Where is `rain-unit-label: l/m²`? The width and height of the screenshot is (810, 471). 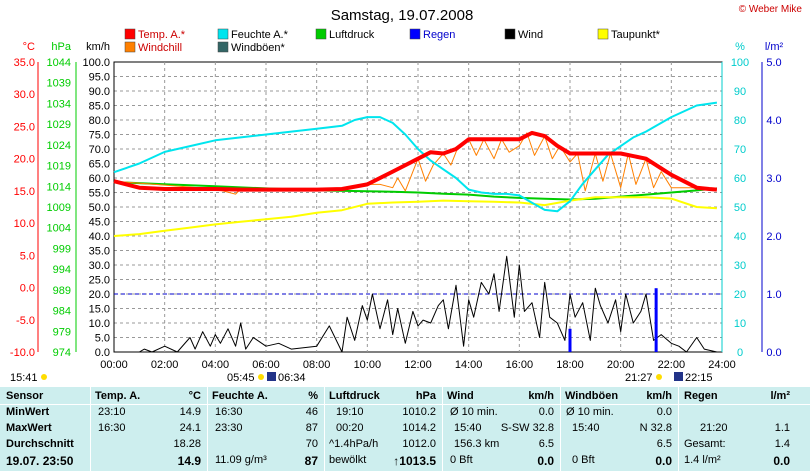
rain-unit-label: l/m² is located at coordinates (774, 47).